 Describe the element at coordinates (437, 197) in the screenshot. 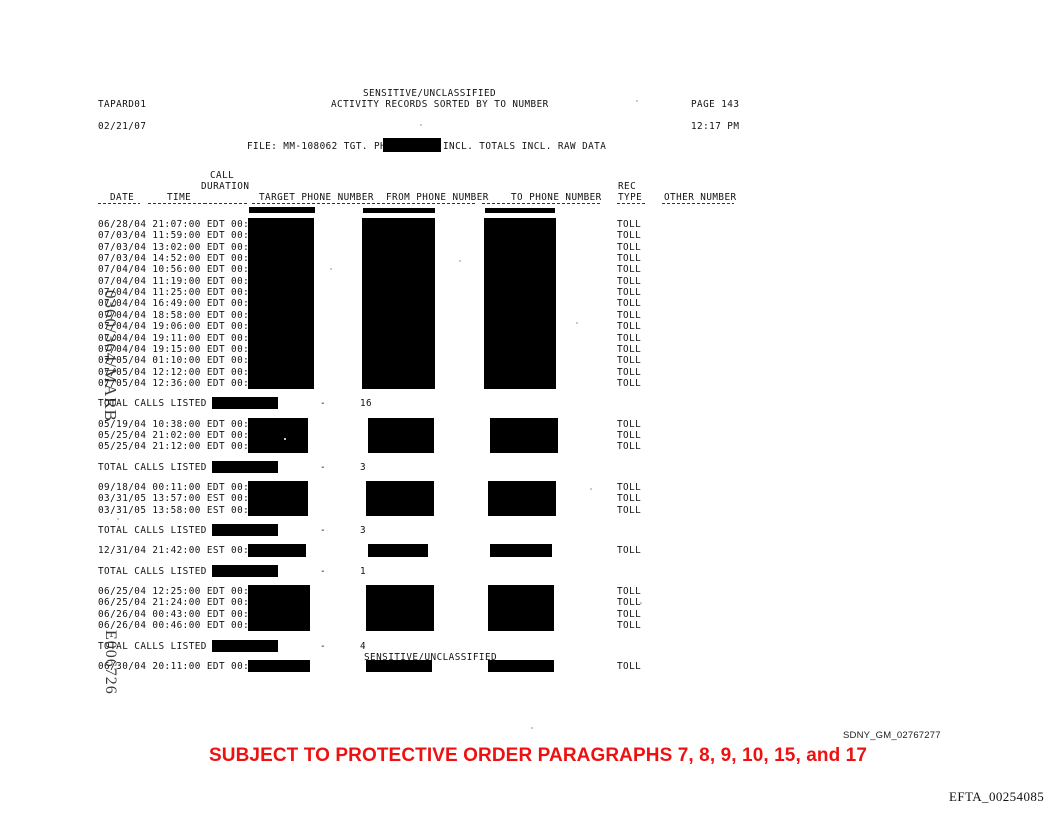

I see `column-header-from-phone: FROM PHONE NUMBER` at that location.